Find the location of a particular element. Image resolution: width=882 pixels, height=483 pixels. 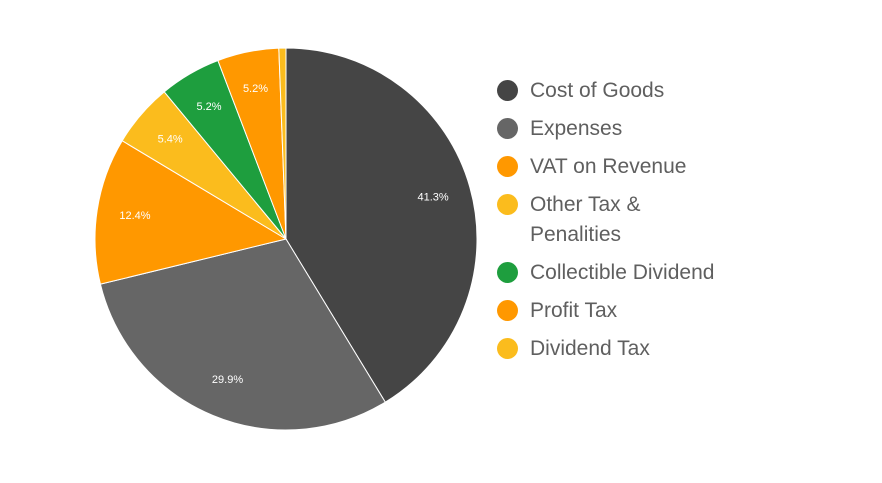

legend-item: VAT on Revenue is located at coordinates (617, 167).